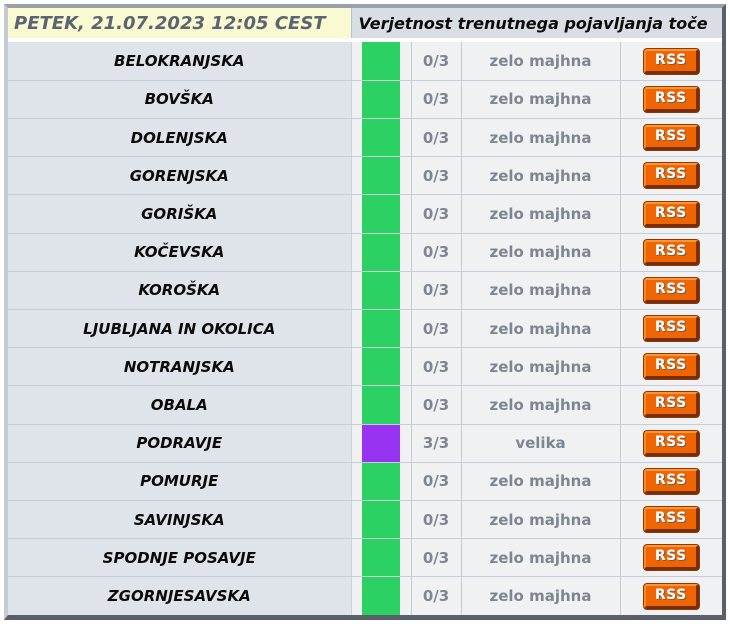  I want to click on region-name: KOČEVSKA, so click(180, 252).